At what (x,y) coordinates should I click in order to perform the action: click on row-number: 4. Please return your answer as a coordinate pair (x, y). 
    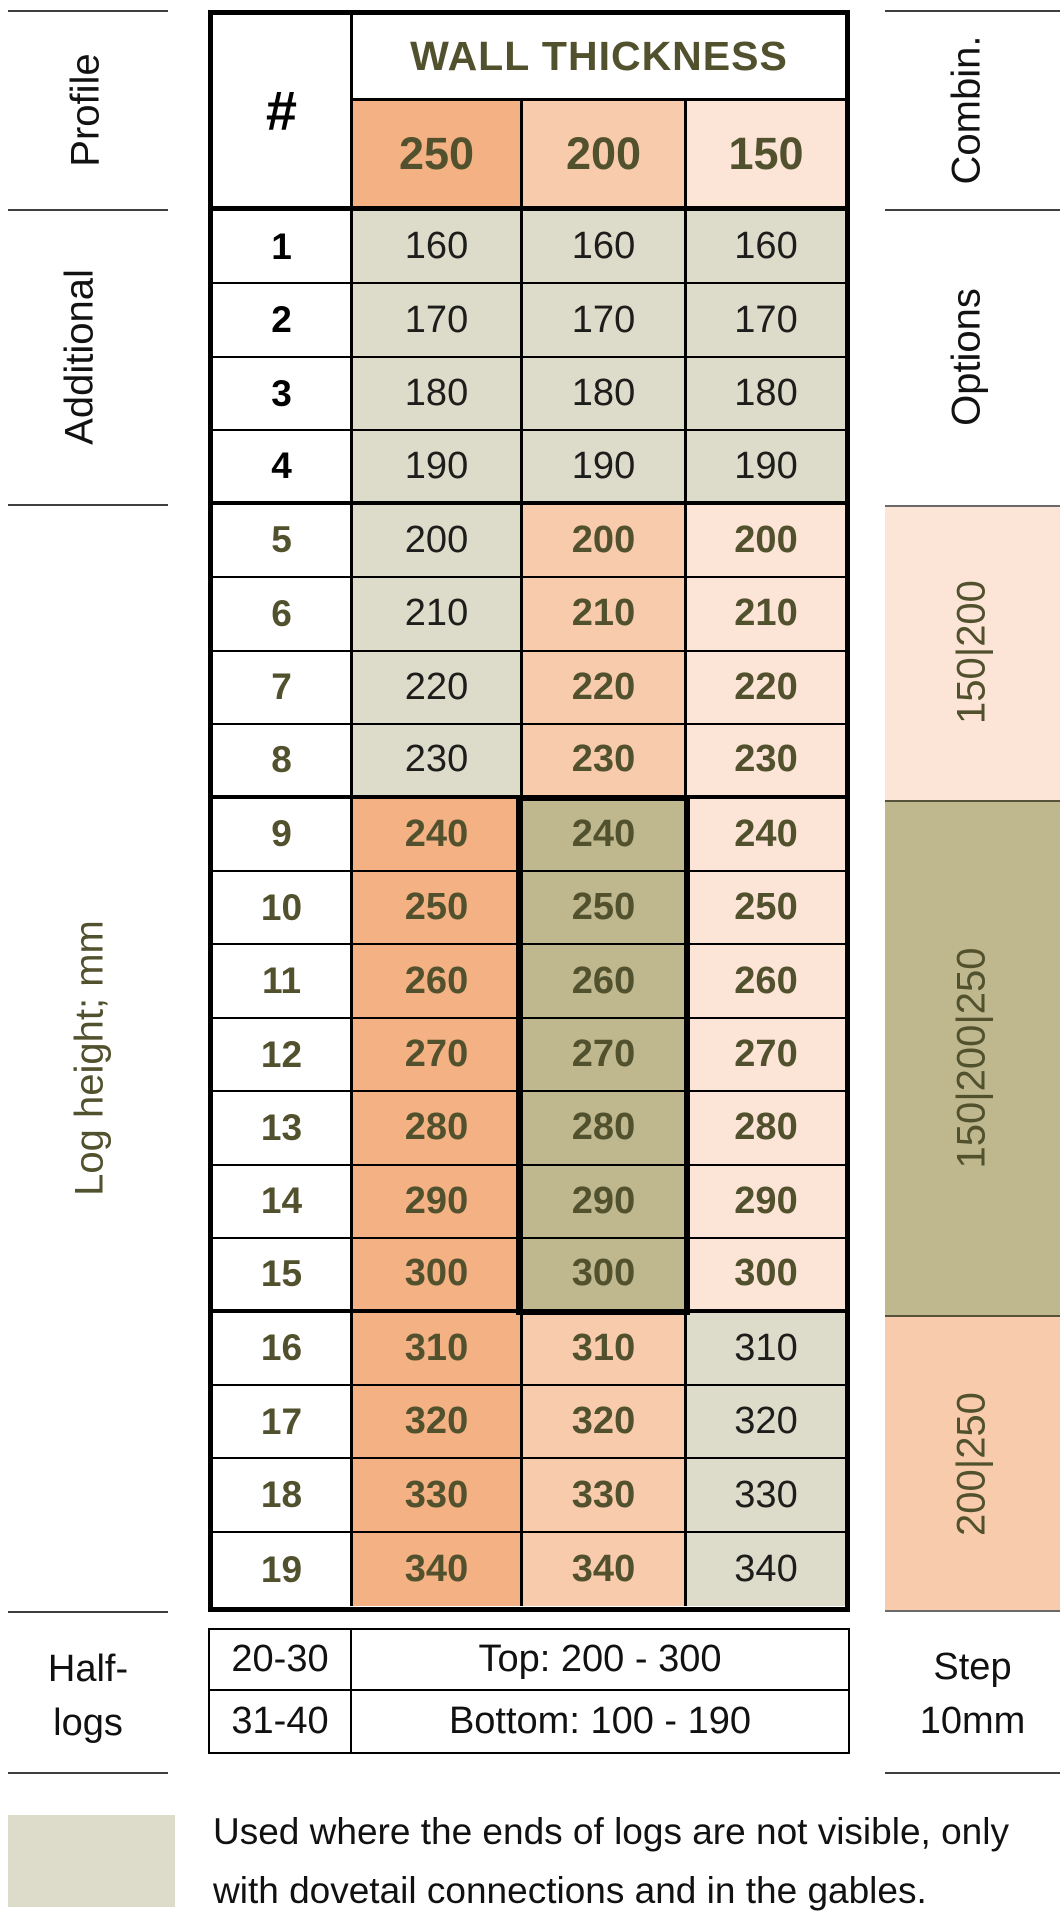
    Looking at the image, I should click on (283, 468).